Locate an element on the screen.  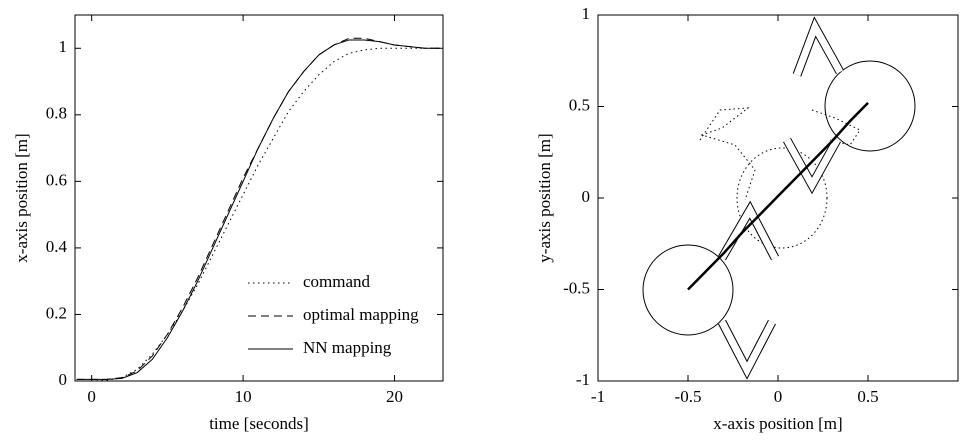
y-tick-label: -0.5 is located at coordinates (576, 287).